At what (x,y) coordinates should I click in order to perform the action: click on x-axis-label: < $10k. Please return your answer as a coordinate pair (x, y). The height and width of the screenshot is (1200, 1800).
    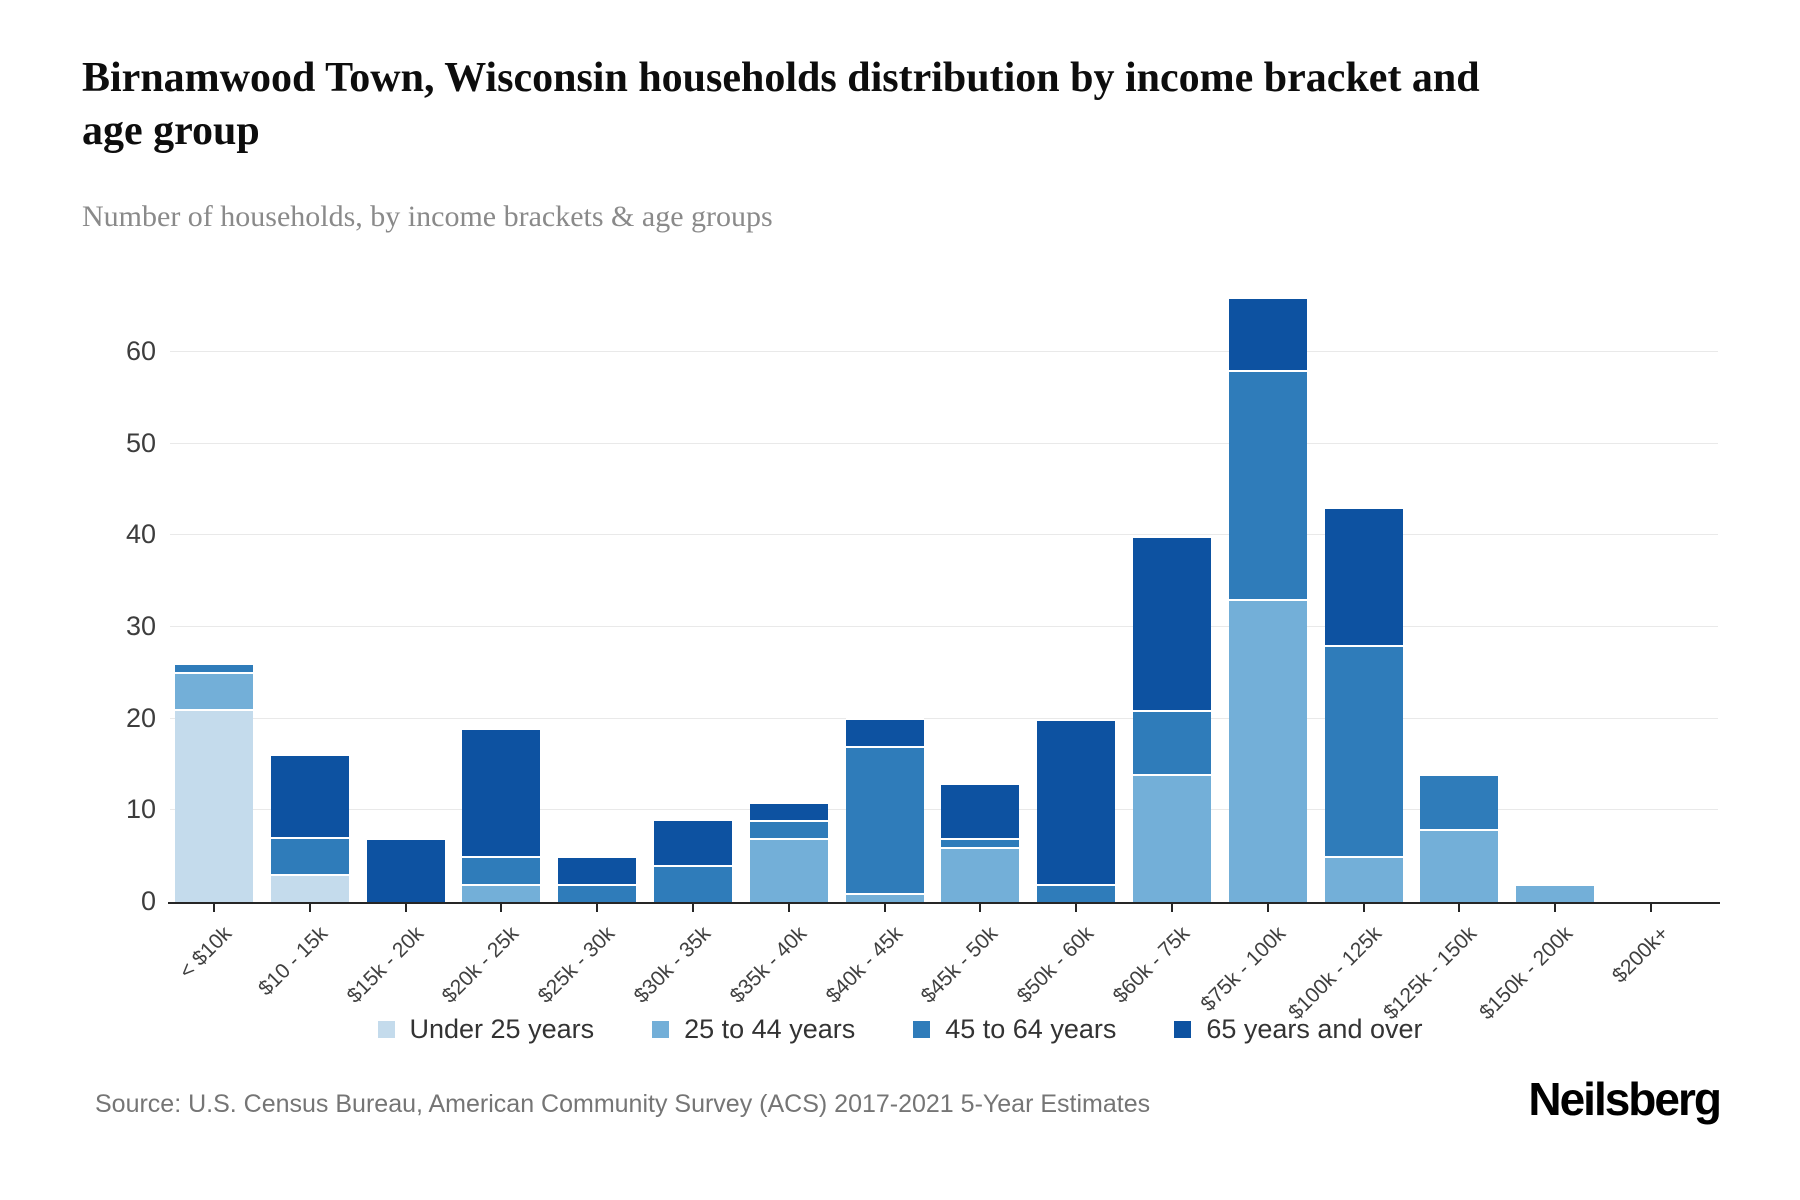
    Looking at the image, I should click on (205, 953).